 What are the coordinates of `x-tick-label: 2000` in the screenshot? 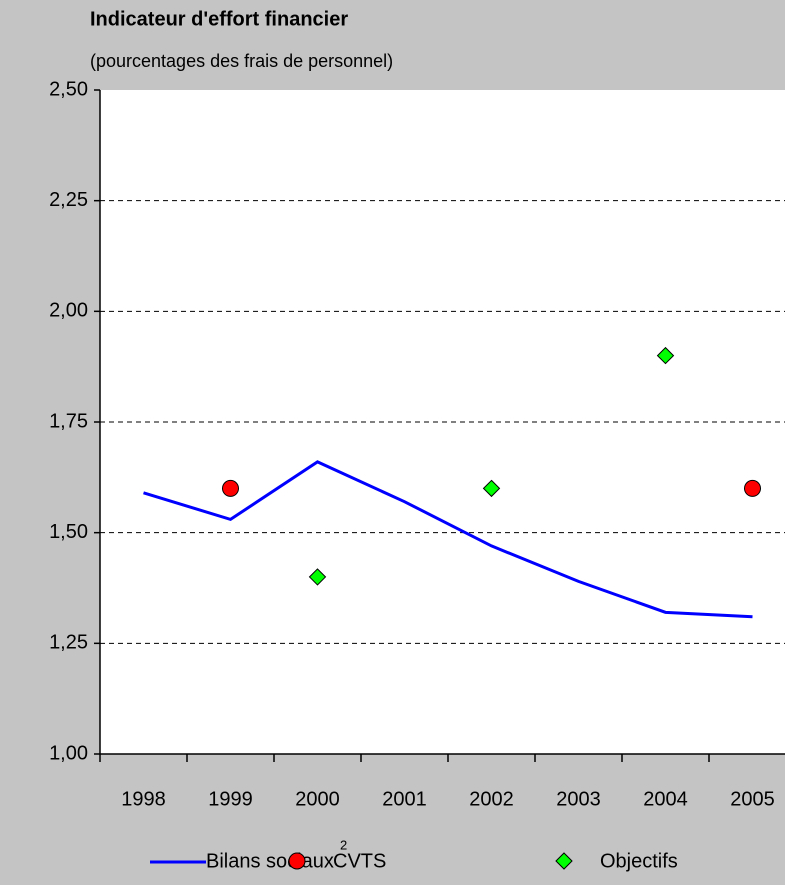 It's located at (317, 799).